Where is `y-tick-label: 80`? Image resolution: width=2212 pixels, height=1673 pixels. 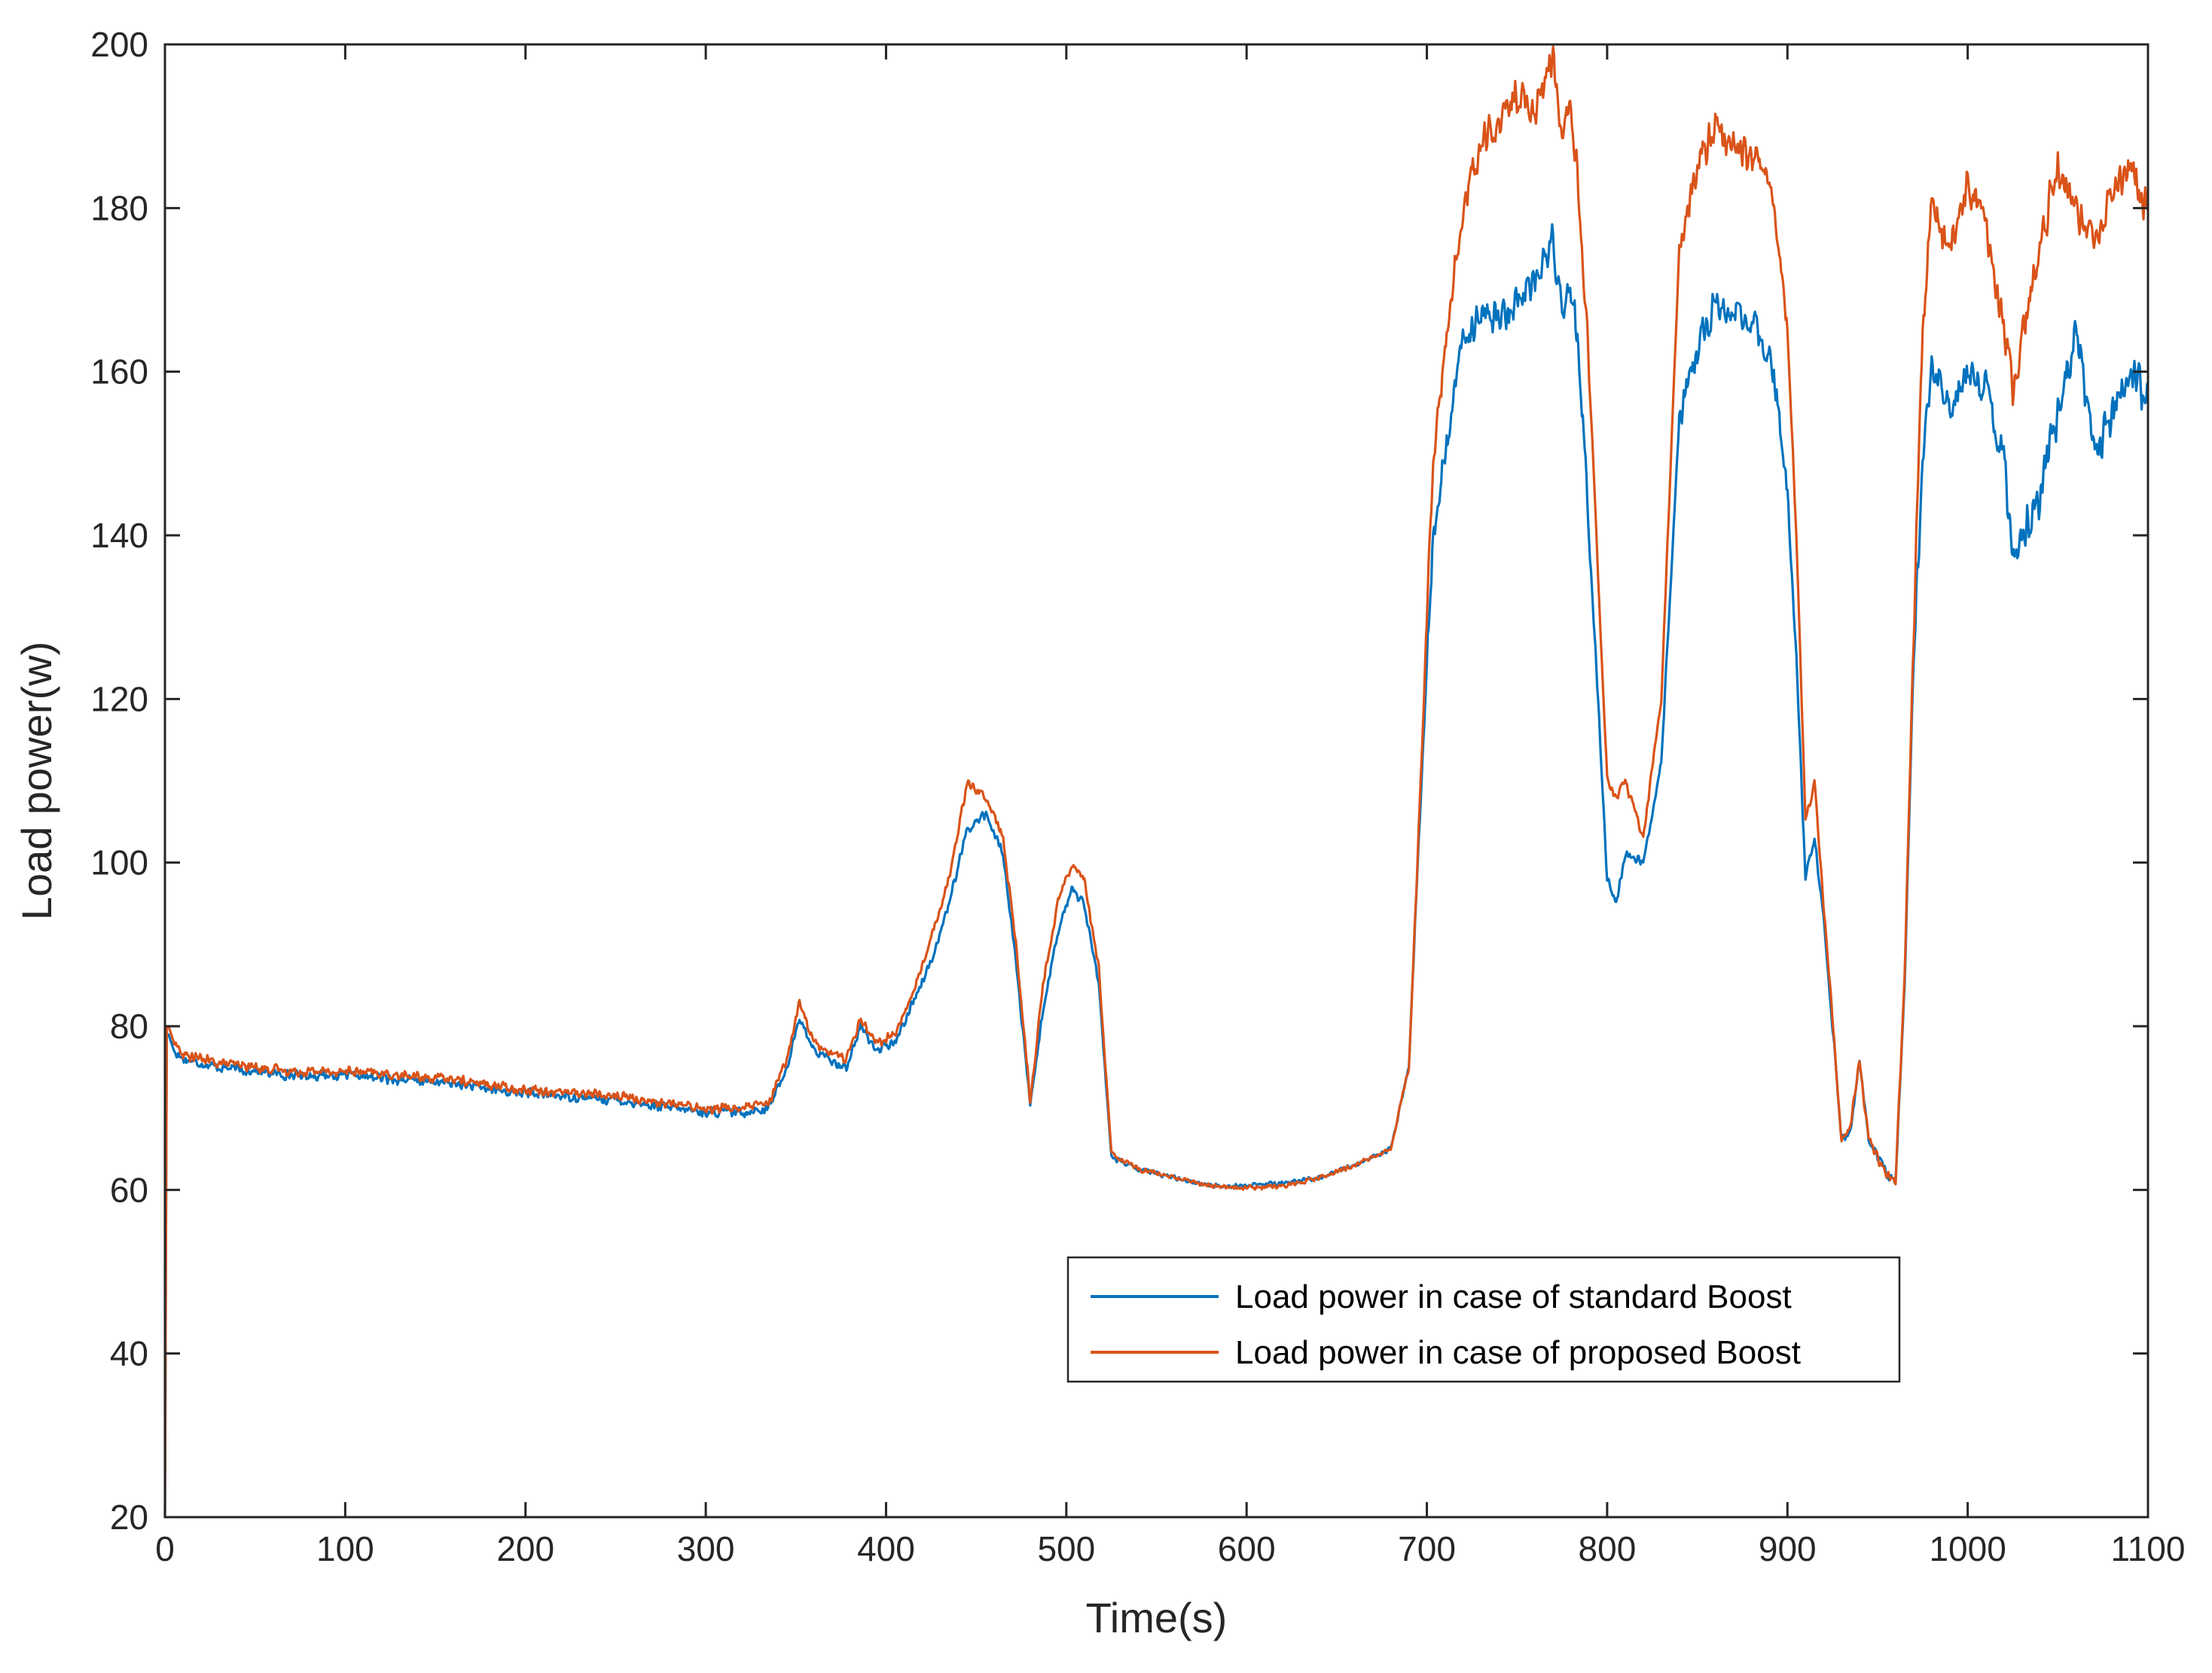 y-tick-label: 80 is located at coordinates (129, 1026).